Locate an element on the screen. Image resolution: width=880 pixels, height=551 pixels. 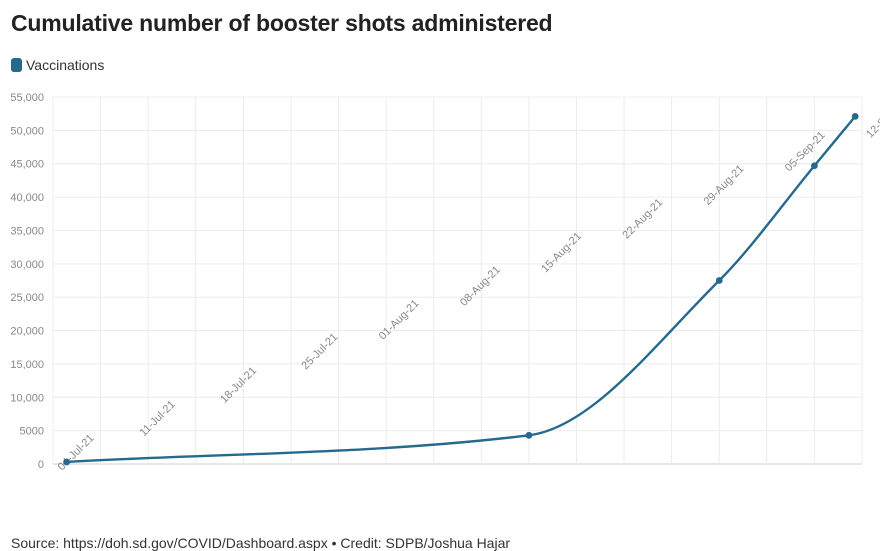
y-tick-label: 0 is located at coordinates (41, 465).